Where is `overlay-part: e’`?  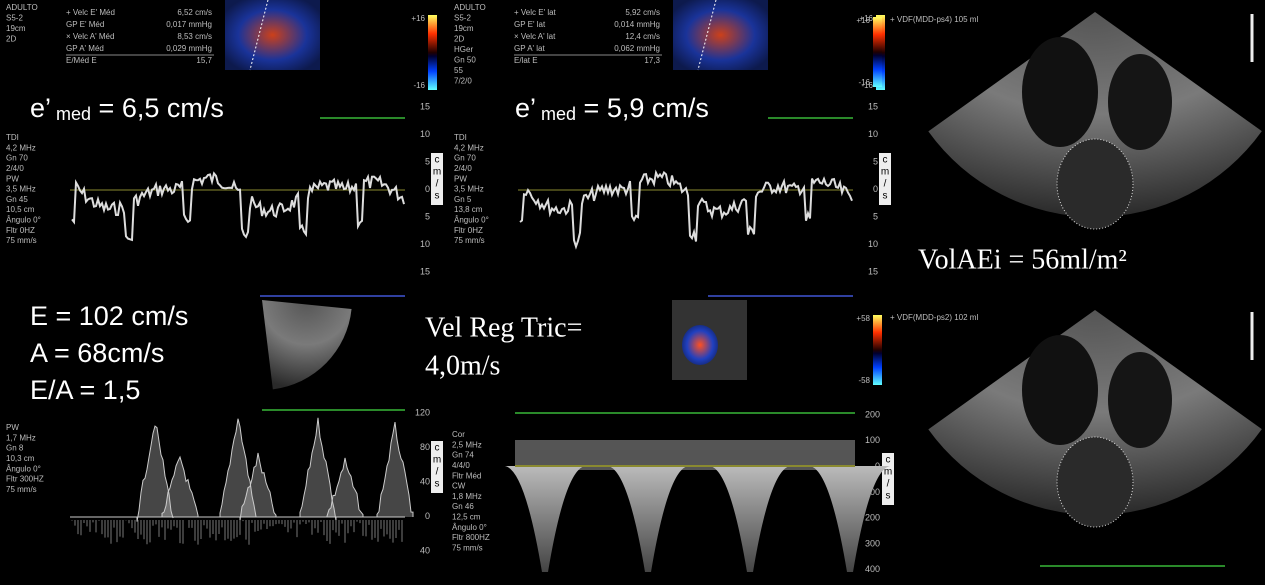
overlay-part: e’ is located at coordinates (525, 108).